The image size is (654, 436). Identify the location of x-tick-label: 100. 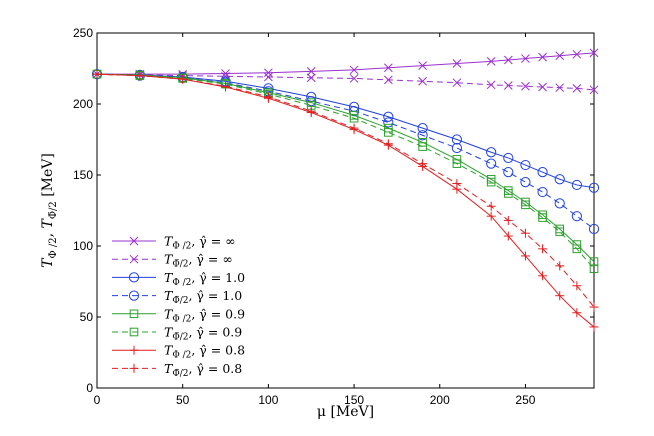
(268, 400).